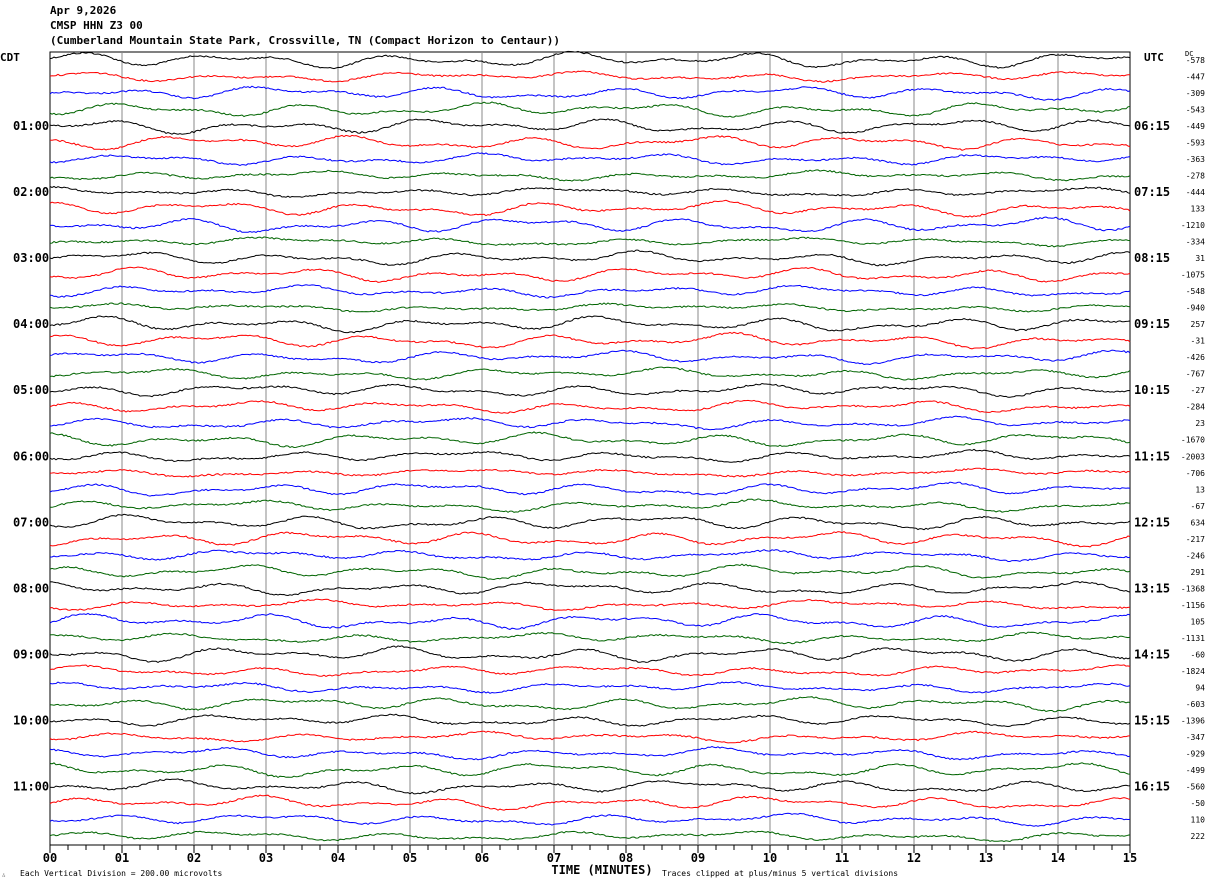  Describe the element at coordinates (10, 57) in the screenshot. I see `left-axis-label: CDT` at that location.